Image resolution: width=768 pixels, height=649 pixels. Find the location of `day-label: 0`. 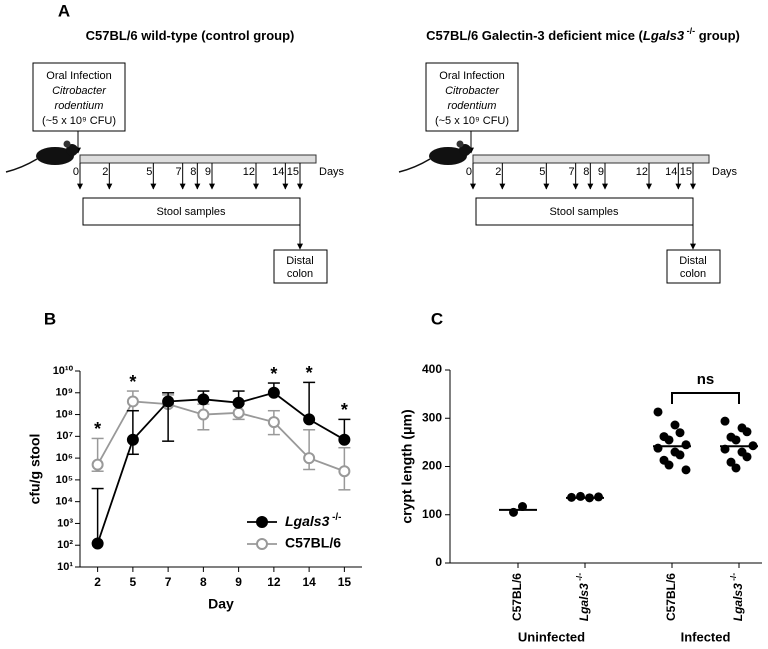

day-label: 0 is located at coordinates (76, 172).